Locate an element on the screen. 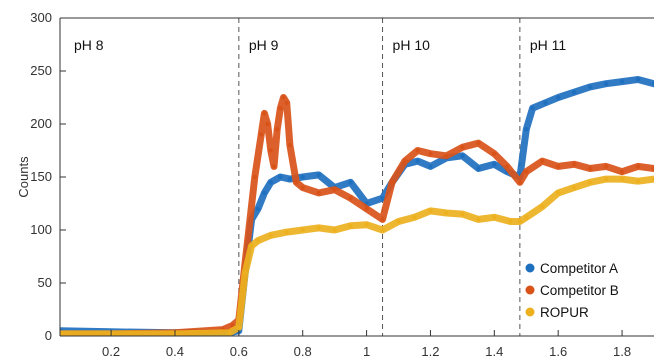 The width and height of the screenshot is (654, 360). x-tick-label: 1 is located at coordinates (366, 351).